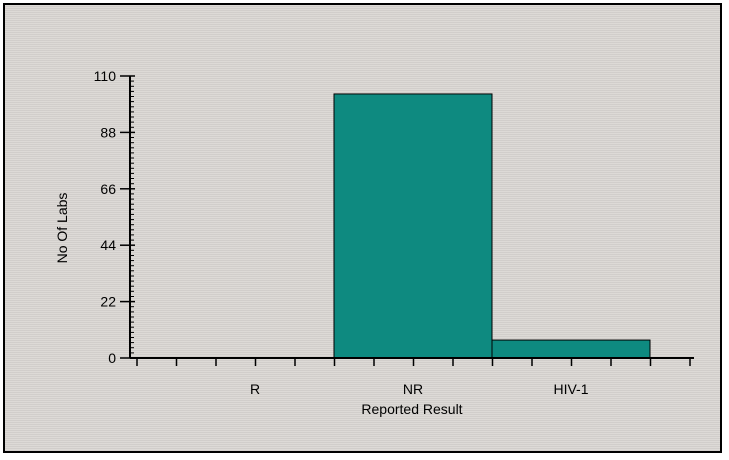 This screenshot has width=729, height=460. What do you see at coordinates (413, 226) in the screenshot?
I see `bar-nr` at bounding box center [413, 226].